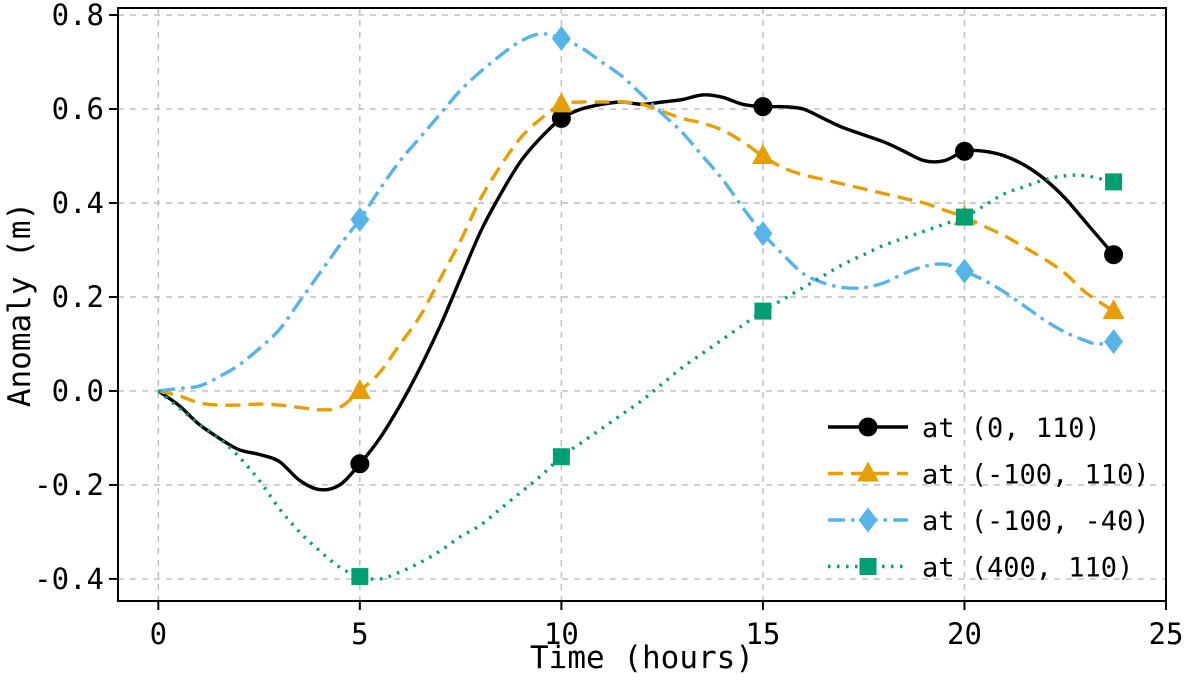  I want to click on legend-marker-circle-icon, so click(868, 427).